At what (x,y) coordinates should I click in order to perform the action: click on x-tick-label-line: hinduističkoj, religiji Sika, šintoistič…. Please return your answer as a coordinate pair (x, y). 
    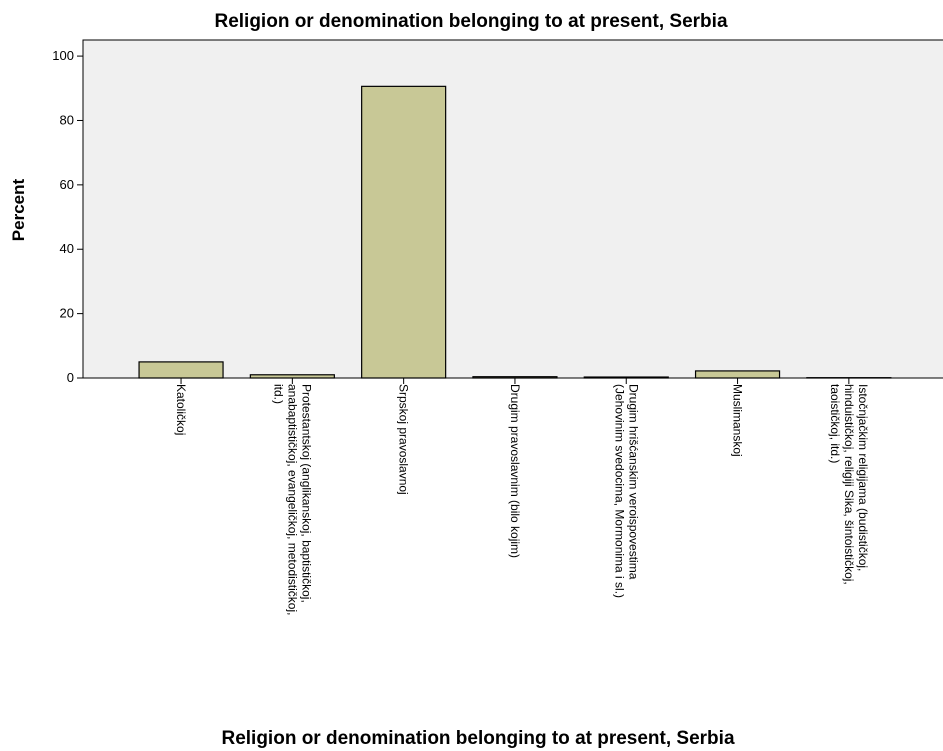
    Looking at the image, I should click on (849, 484).